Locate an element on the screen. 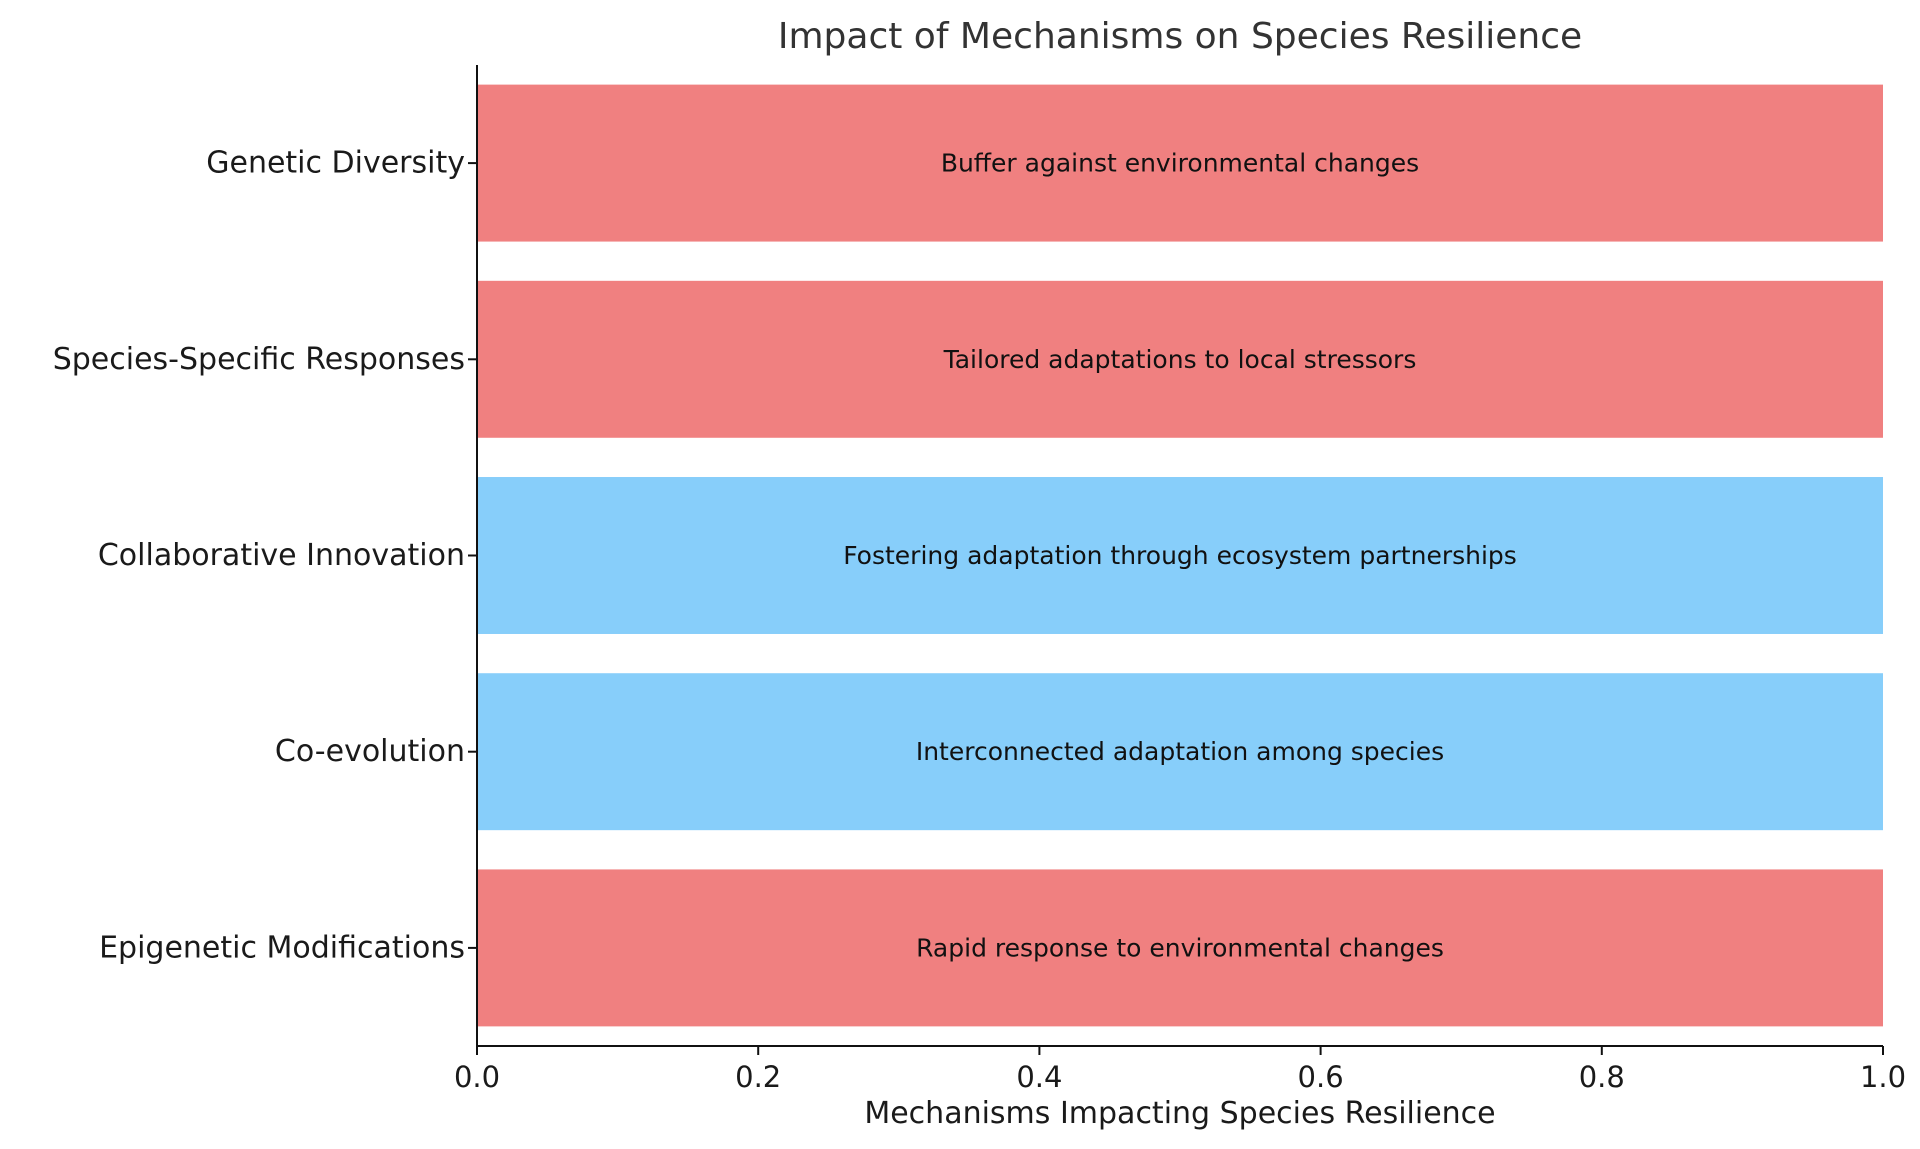  x-axis-label: Mechanisms Impacting Species Resilience is located at coordinates (1179, 1113).